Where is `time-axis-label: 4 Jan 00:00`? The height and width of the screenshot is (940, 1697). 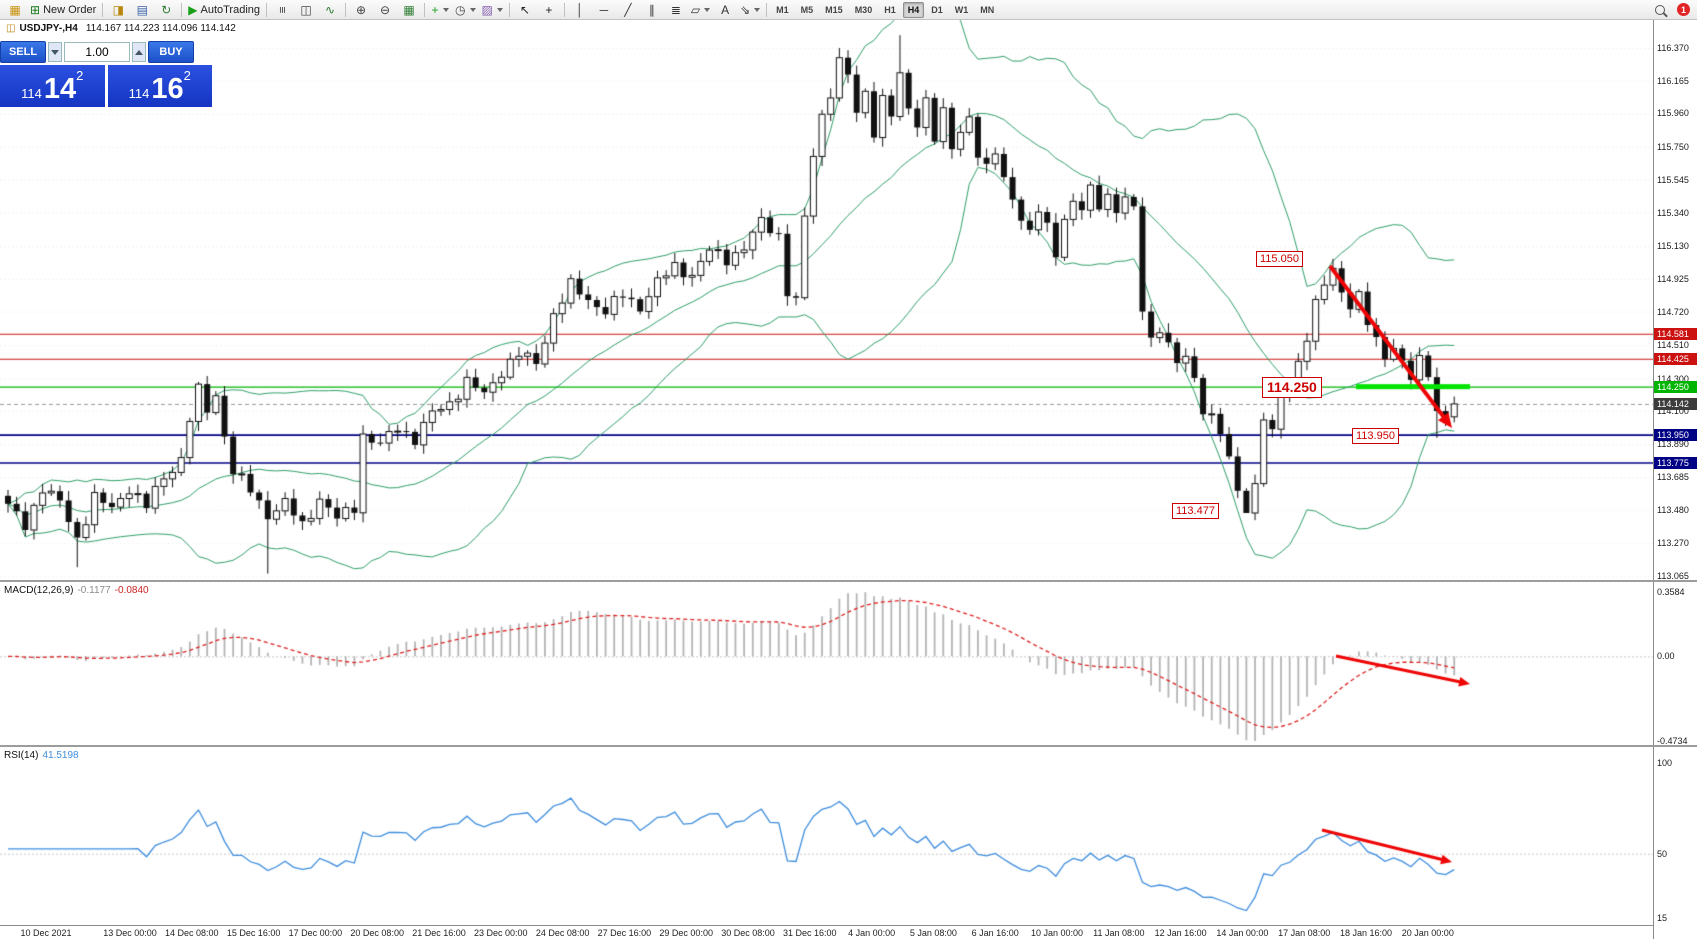
time-axis-label: 4 Jan 00:00 is located at coordinates (872, 933).